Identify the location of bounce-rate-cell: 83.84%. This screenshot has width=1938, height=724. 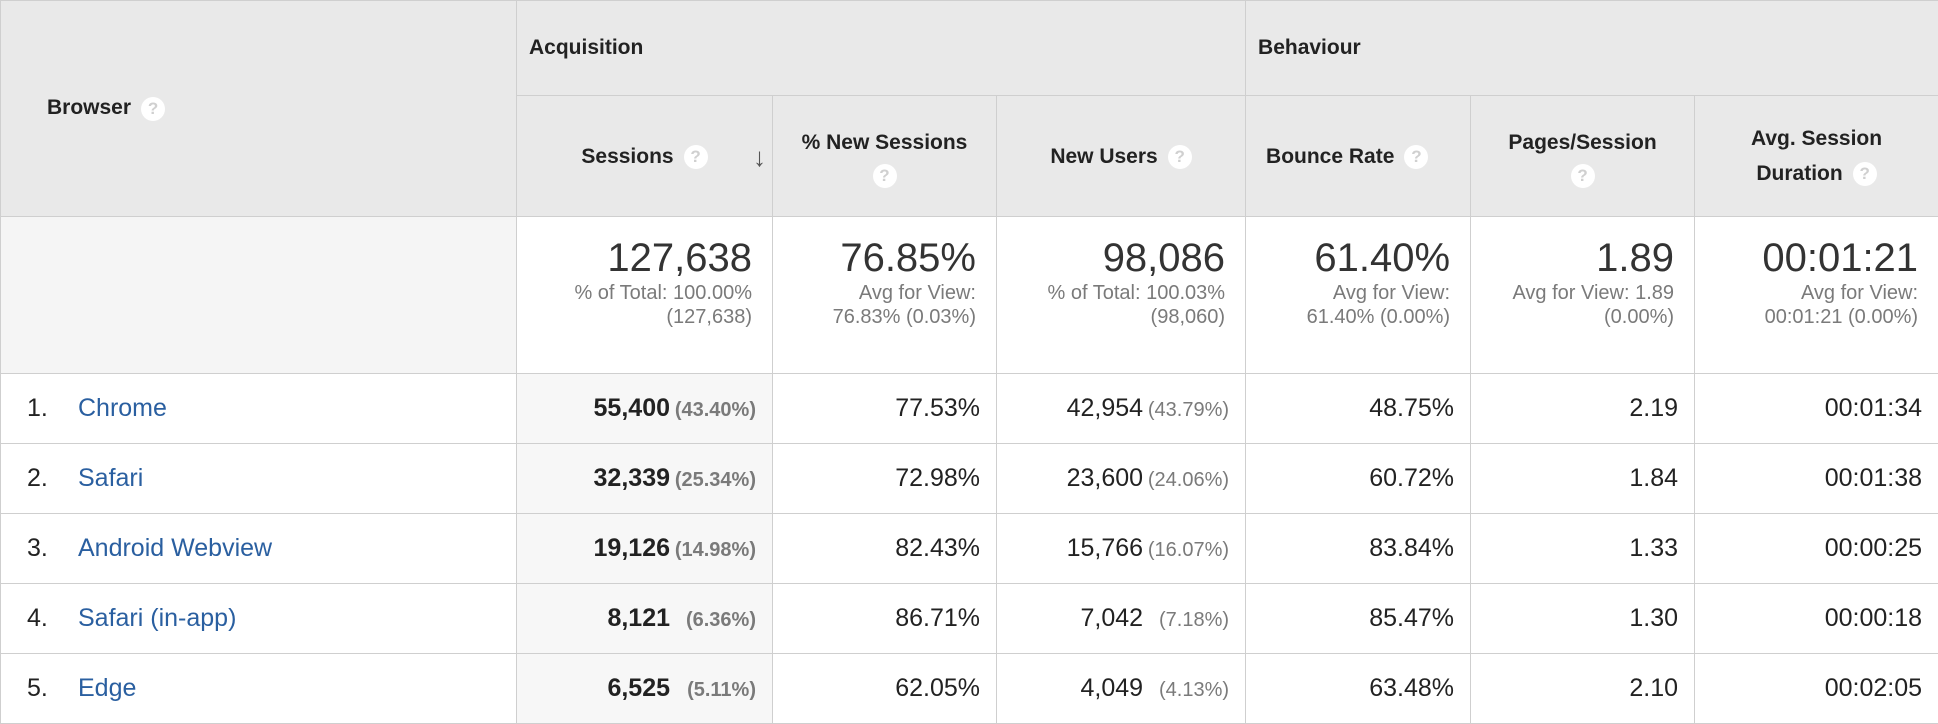
(1358, 549).